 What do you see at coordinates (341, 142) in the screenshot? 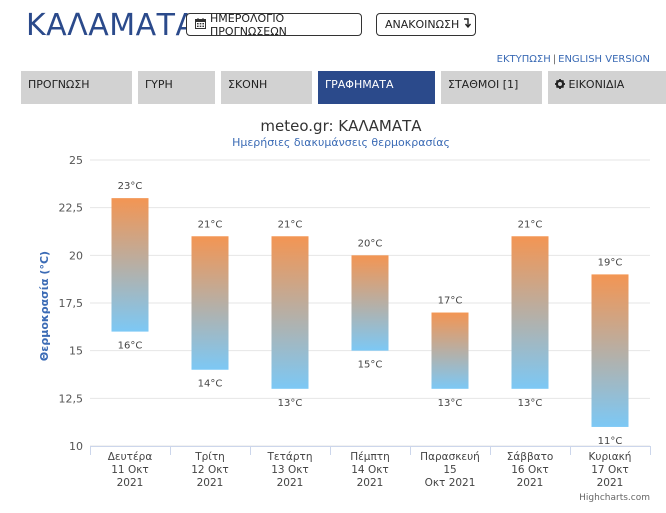
I see `chart-subtitle: Ημερήσιες διακυμάνσεις θερμοκρασίας` at bounding box center [341, 142].